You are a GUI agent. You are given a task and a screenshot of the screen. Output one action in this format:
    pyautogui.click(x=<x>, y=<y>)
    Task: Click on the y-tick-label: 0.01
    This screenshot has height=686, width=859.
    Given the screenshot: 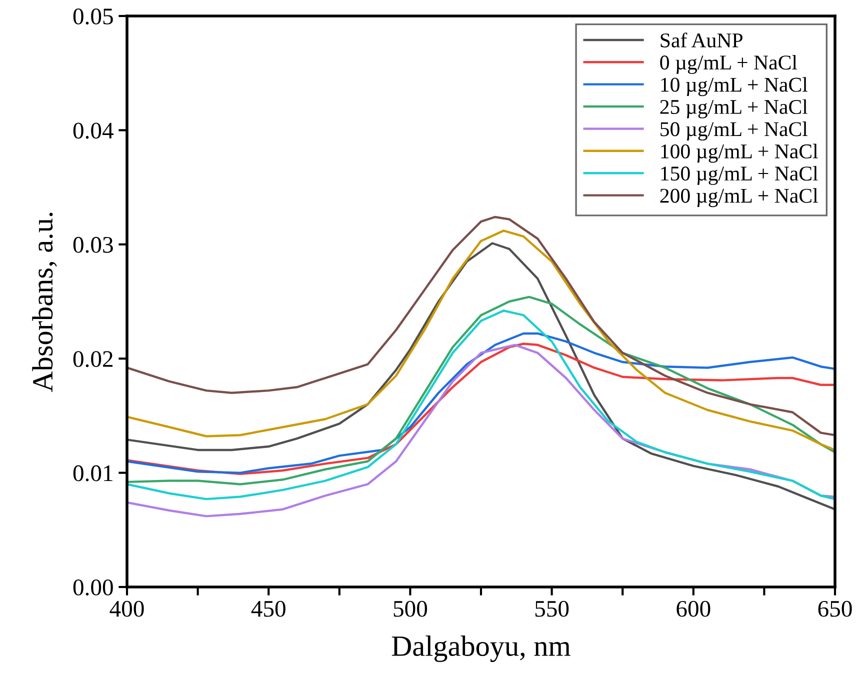 What is the action you would take?
    pyautogui.click(x=92, y=473)
    